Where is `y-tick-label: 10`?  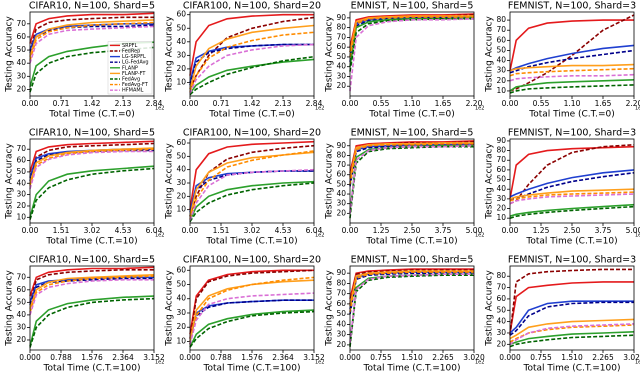 y-tick-label: 10 is located at coordinates (181, 340).